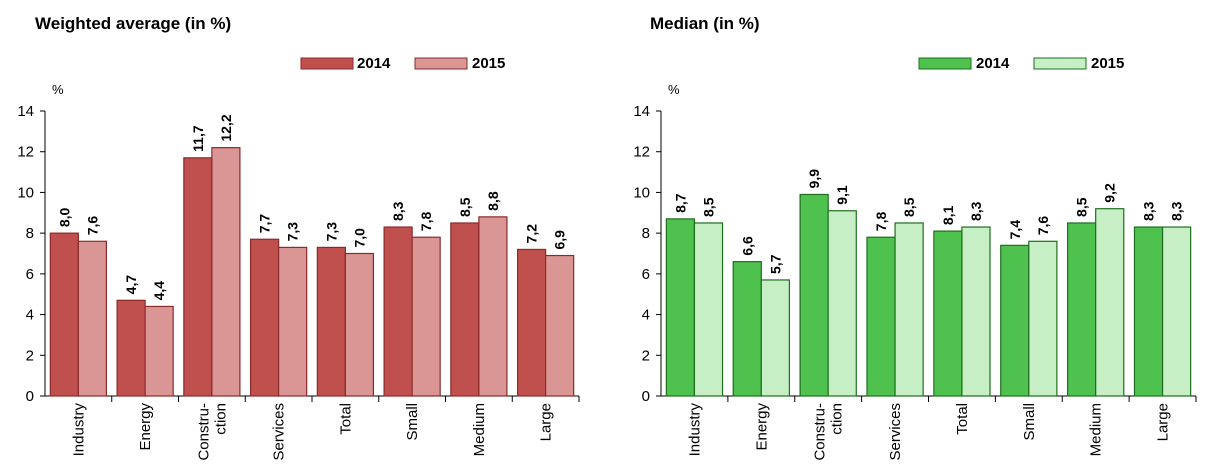 The width and height of the screenshot is (1208, 475). Describe the element at coordinates (359, 238) in the screenshot. I see `bar-value-label: 7,0` at that location.